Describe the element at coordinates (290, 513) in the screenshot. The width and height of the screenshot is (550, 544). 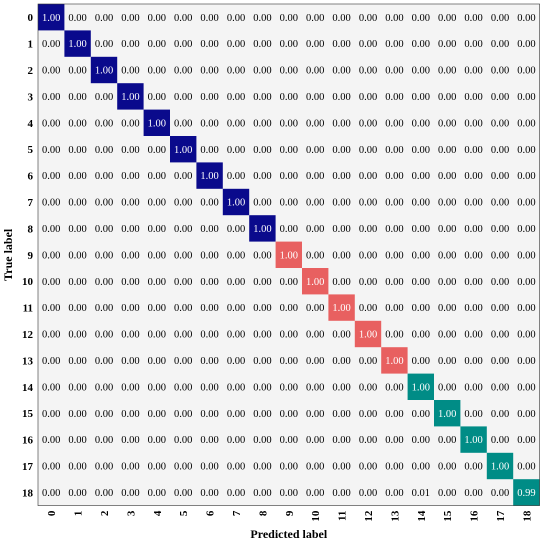
I see `x-tick-label: 9` at that location.